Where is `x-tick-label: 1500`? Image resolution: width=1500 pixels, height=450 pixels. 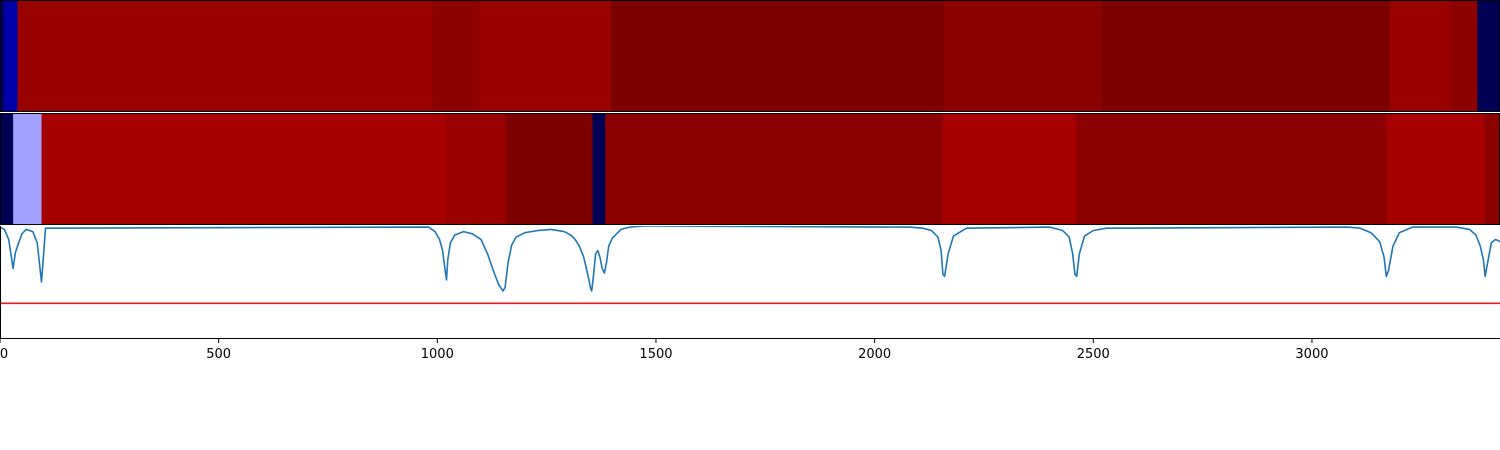
x-tick-label: 1500 is located at coordinates (655, 354).